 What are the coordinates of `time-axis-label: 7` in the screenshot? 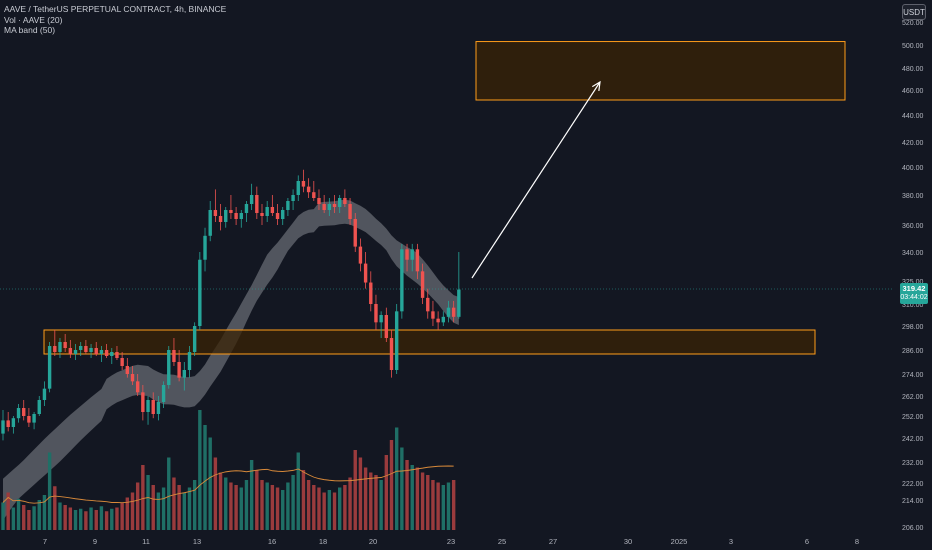 It's located at (45, 541).